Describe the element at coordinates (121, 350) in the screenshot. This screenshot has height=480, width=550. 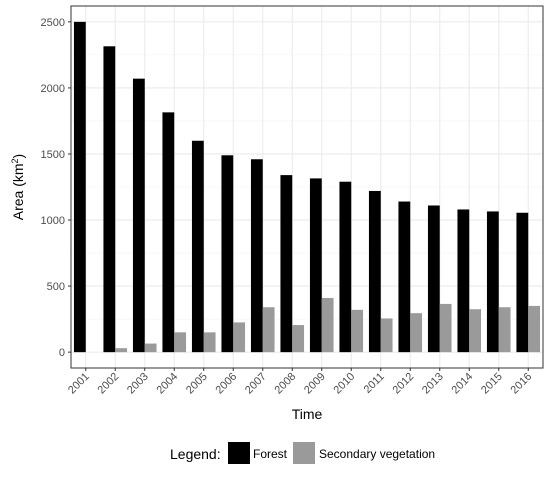
I see `bar-secondary-vegetation-2002` at that location.